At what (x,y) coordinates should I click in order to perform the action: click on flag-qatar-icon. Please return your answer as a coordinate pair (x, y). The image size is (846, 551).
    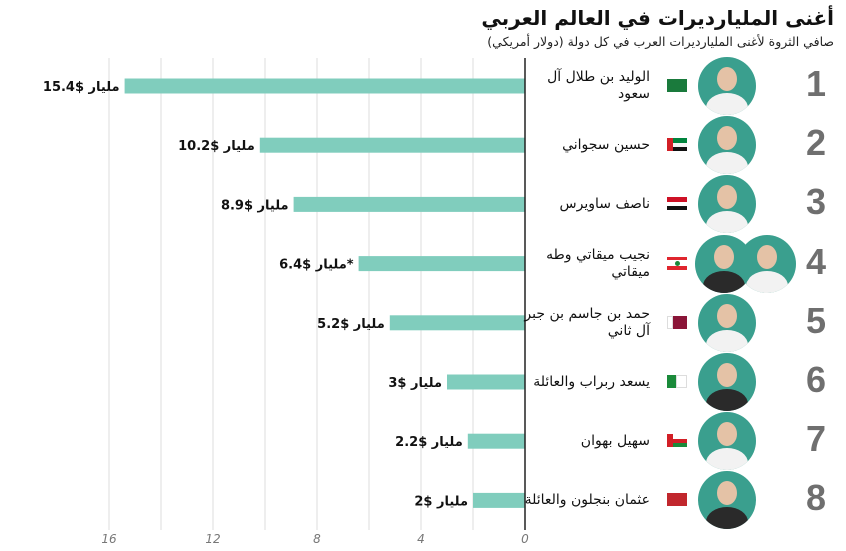
    Looking at the image, I should click on (677, 322).